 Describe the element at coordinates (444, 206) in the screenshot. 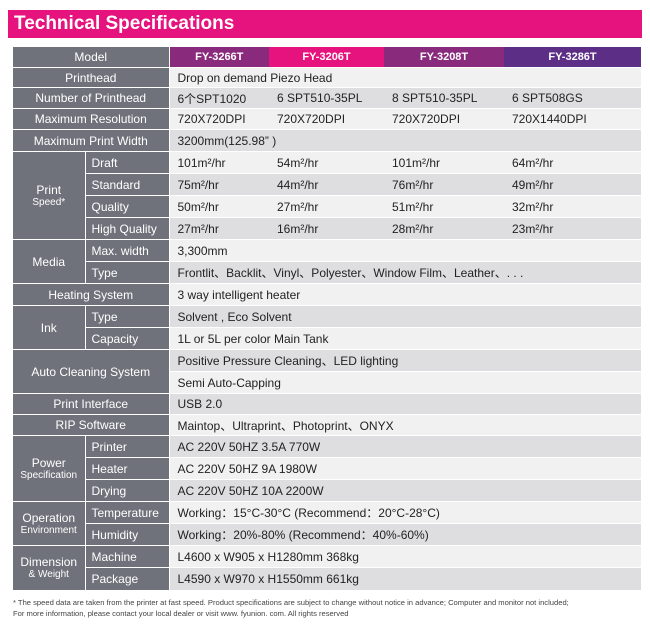

I see `cell-value: 51m²/hr` at that location.